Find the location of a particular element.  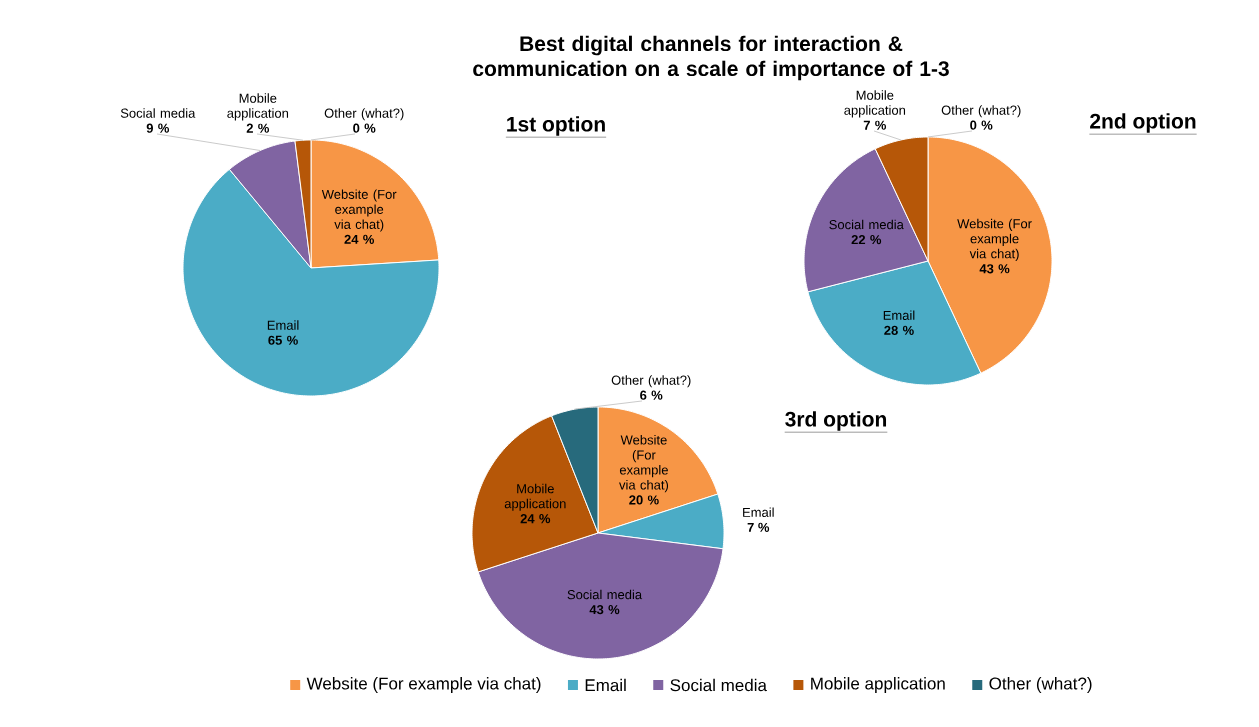

data-label: 20 % is located at coordinates (644, 500).